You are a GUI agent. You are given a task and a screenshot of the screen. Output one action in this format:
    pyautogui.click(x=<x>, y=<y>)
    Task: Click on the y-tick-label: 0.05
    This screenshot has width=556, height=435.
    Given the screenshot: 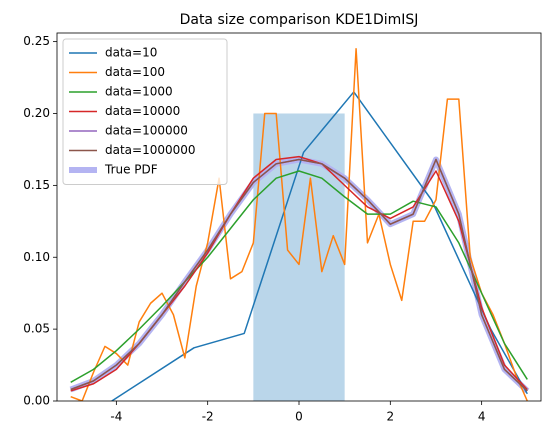 What is the action you would take?
    pyautogui.click(x=36, y=329)
    